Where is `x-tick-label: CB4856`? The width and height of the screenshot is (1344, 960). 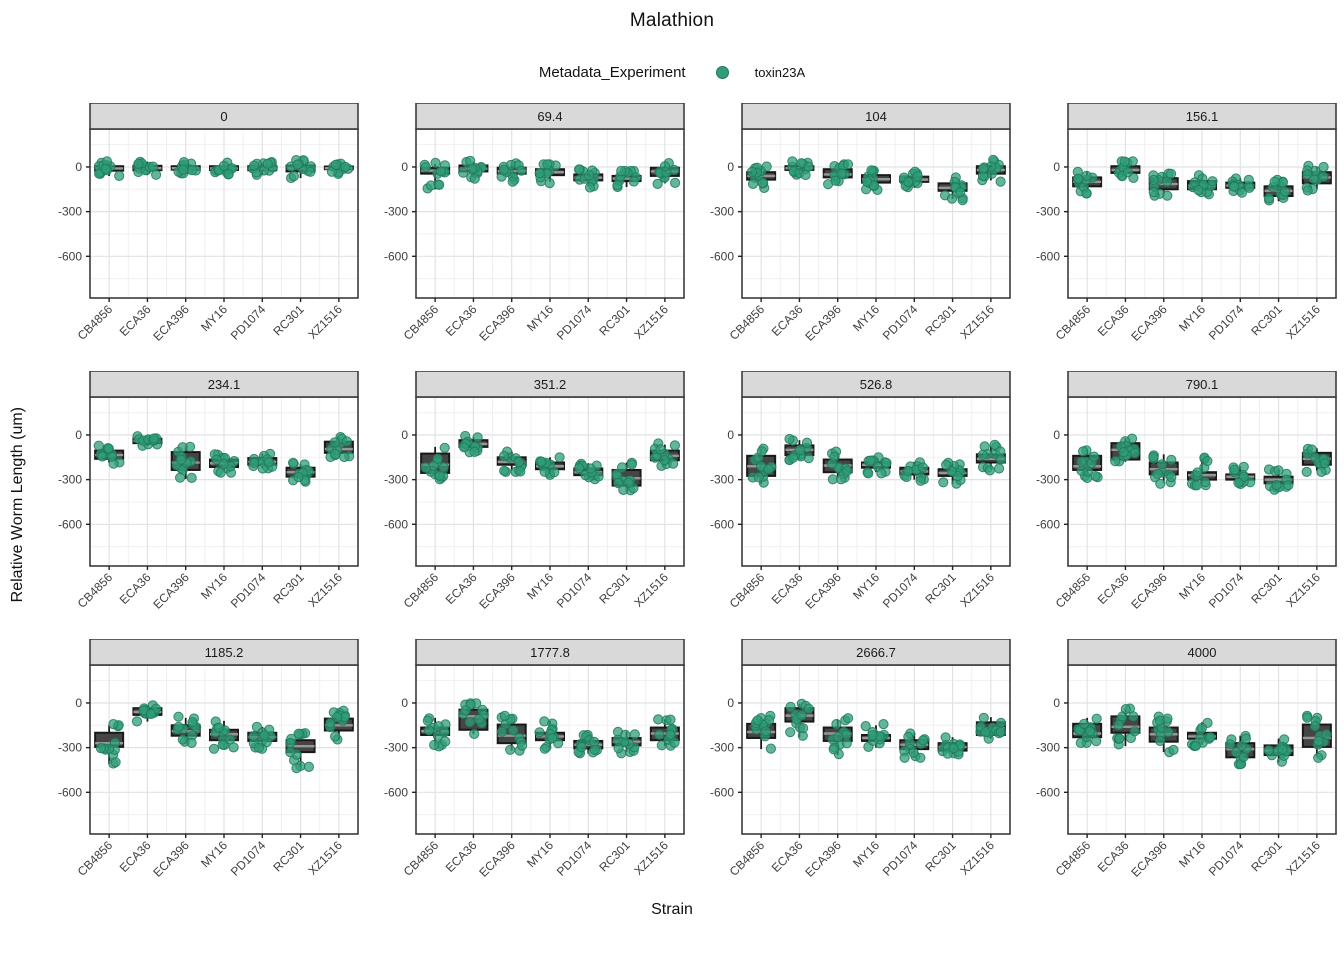
x-tick-label: CB4856 is located at coordinates (421, 590).